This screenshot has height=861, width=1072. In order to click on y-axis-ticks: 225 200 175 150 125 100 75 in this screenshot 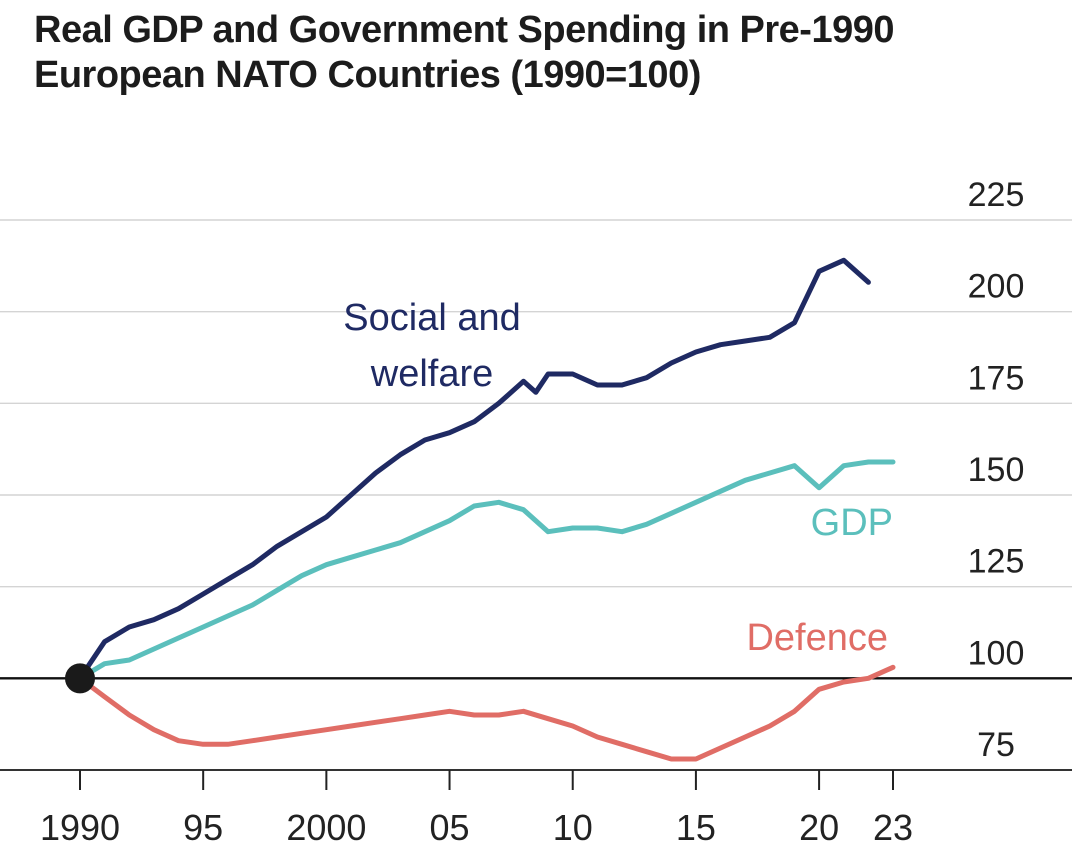, I will do `click(996, 470)`.